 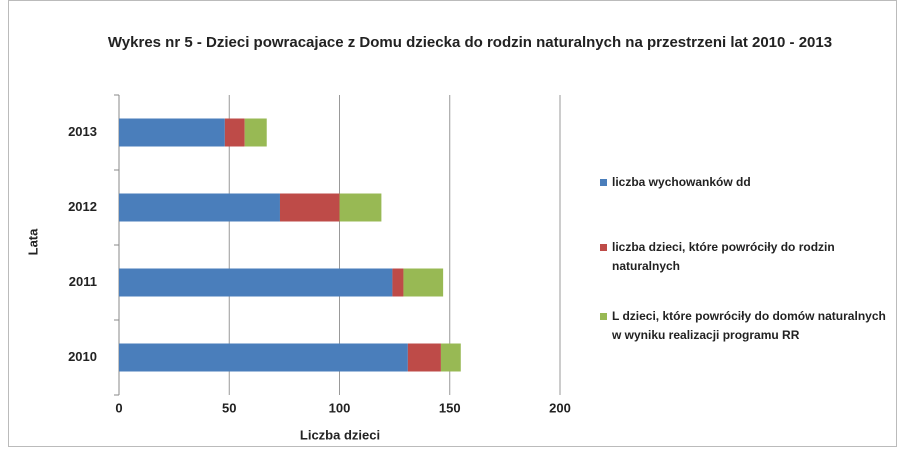 I want to click on x-tick-label: 150, so click(x=450, y=407).